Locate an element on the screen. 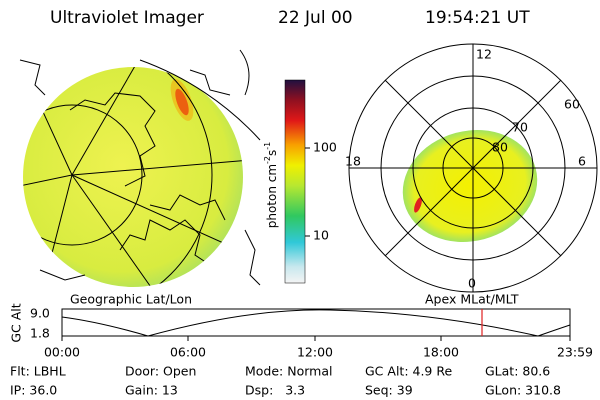 The image size is (600, 400). field: GLat: 80.6 is located at coordinates (517, 371).